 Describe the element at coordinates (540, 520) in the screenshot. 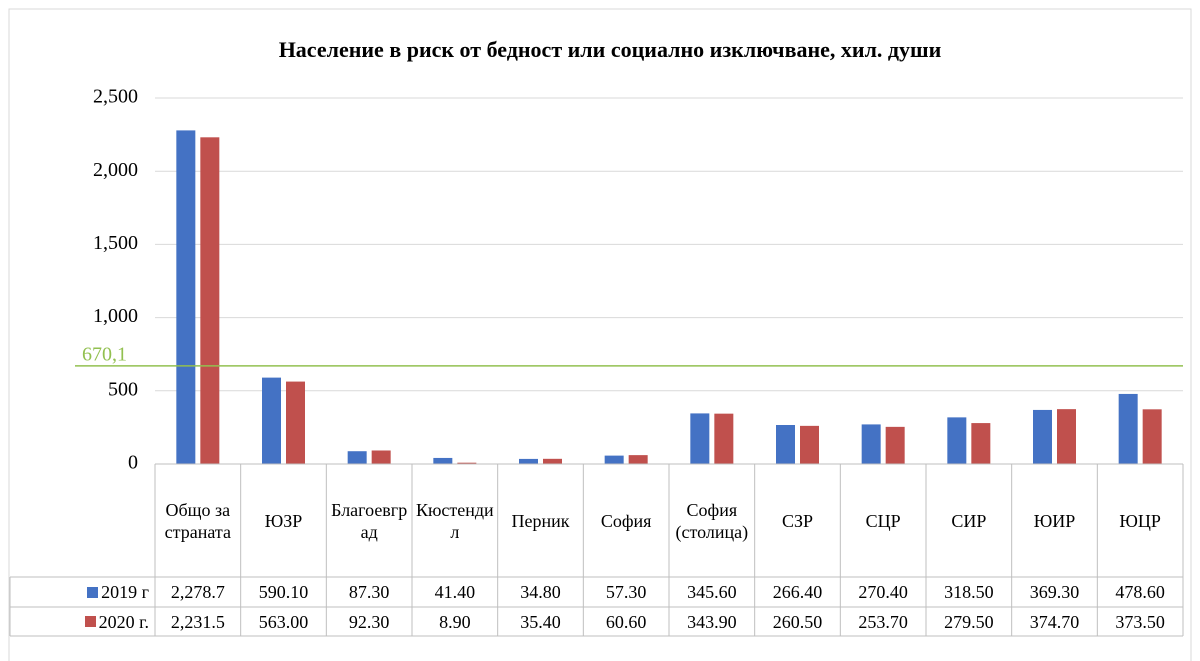

I see `category-label: Перник` at that location.